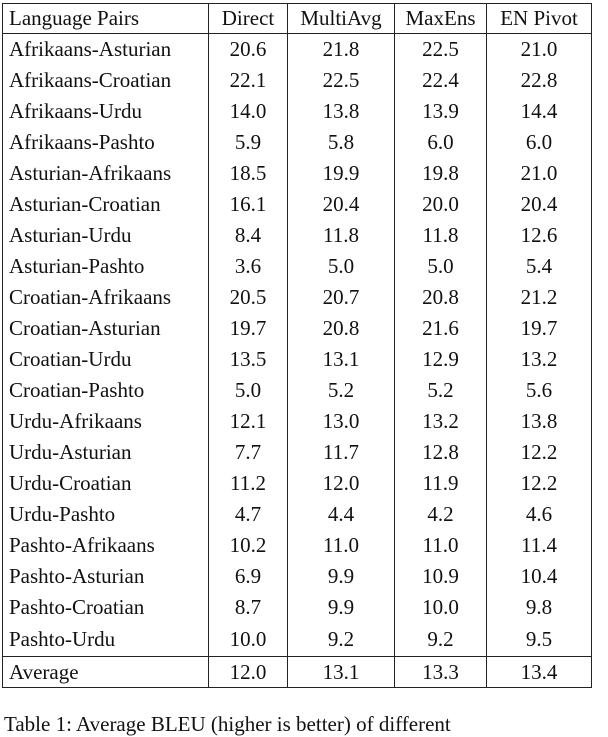 This screenshot has width=608, height=737. Describe the element at coordinates (539, 297) in the screenshot. I see `cell-en-pivot: 21.2` at that location.